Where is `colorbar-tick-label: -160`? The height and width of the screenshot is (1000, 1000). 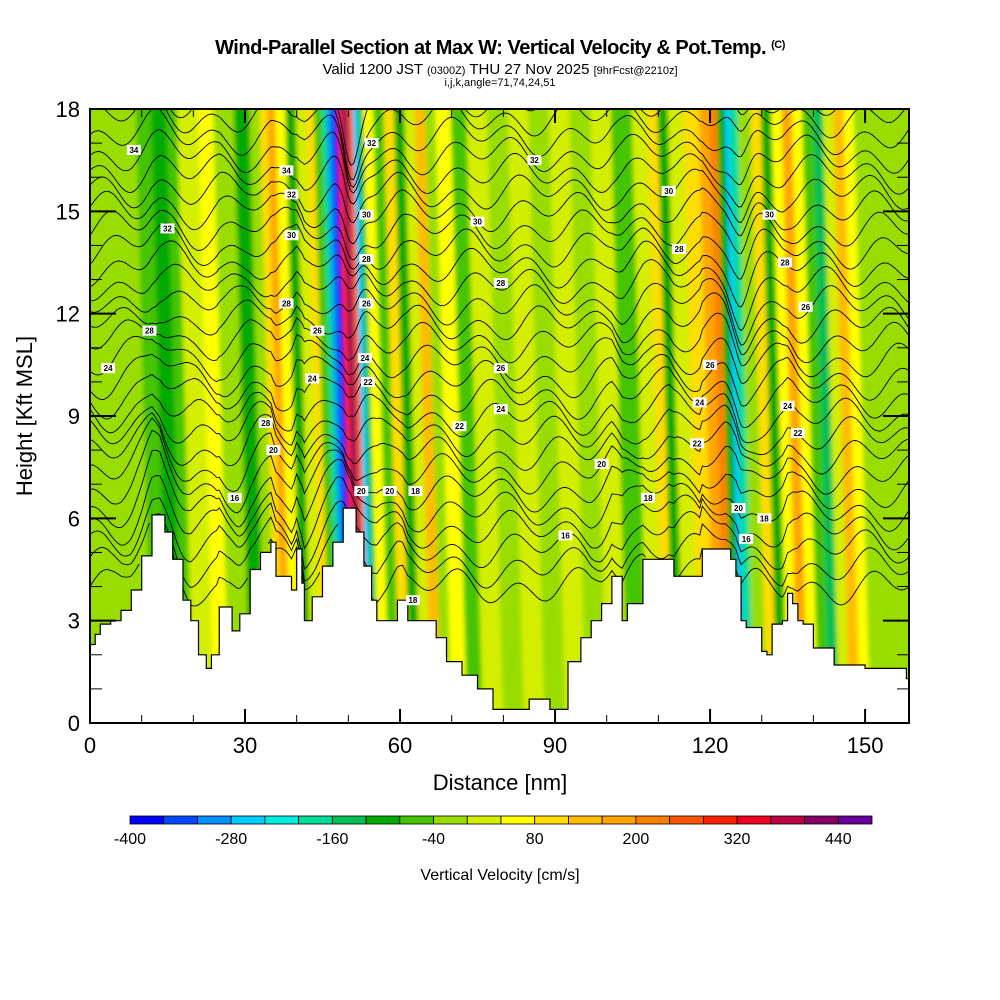
colorbar-tick-label: -160 is located at coordinates (332, 839).